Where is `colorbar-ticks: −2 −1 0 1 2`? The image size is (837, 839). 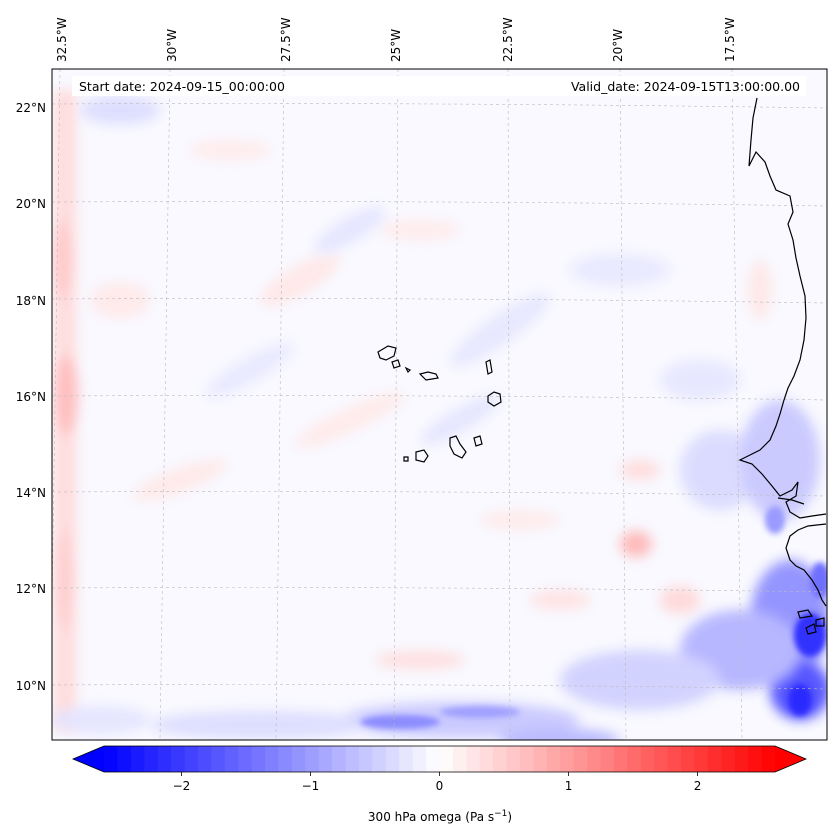 colorbar-ticks: −2 −1 0 1 2 is located at coordinates (437, 782).